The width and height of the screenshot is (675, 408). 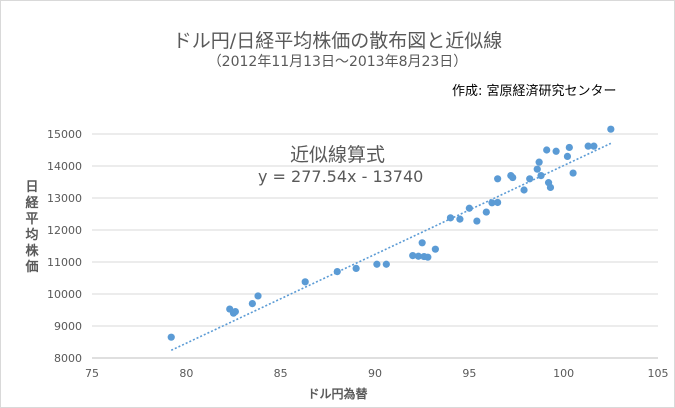 What do you see at coordinates (186, 373) in the screenshot?
I see `x-tick-label: 80` at bounding box center [186, 373].